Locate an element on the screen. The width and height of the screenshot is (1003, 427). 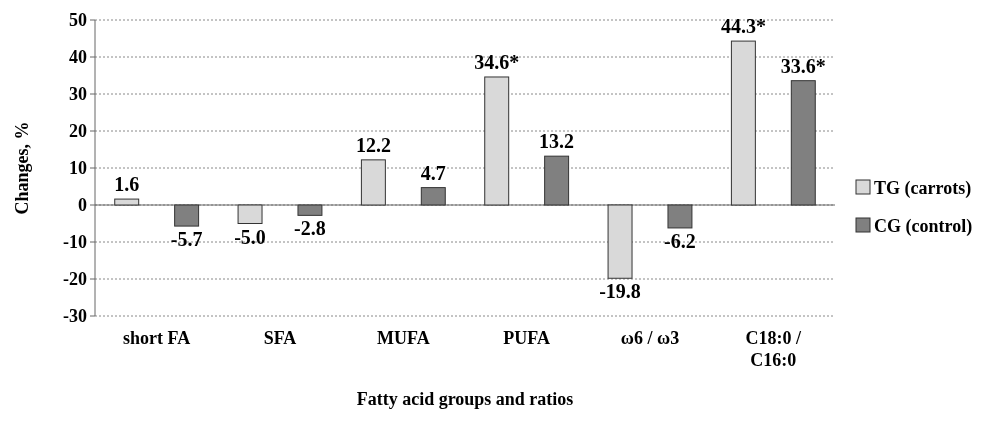
y-tick-label: 20 is located at coordinates (78, 131).